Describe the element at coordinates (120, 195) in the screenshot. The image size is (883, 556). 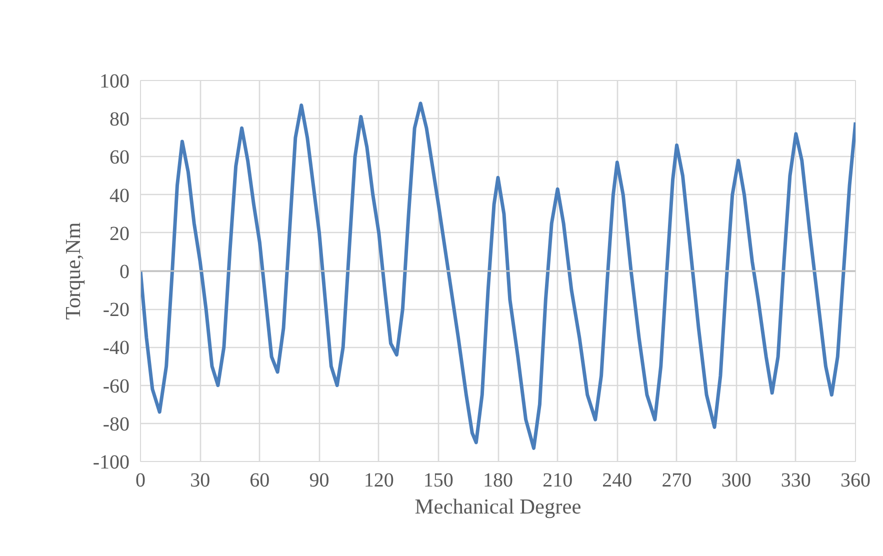
I see `y-tick-label: 40` at that location.